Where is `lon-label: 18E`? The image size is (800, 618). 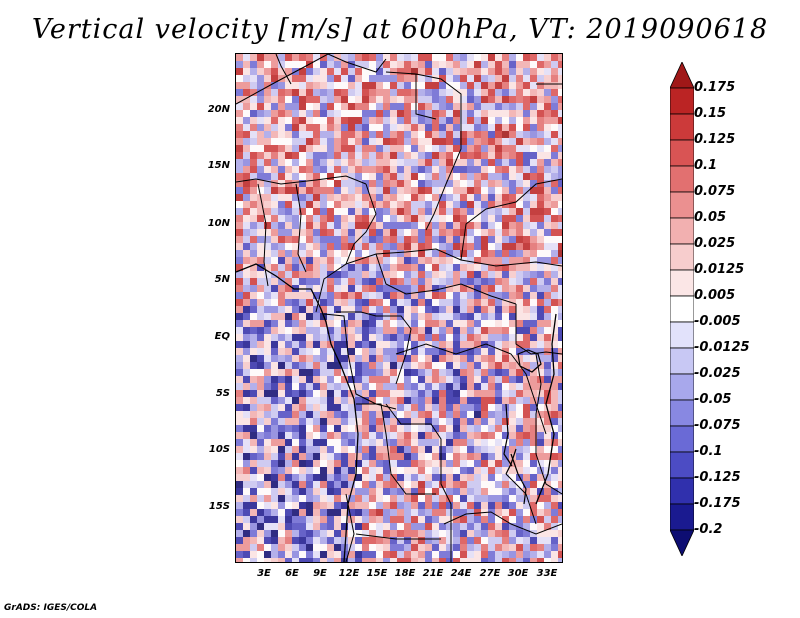 lon-label: 18E is located at coordinates (405, 573).